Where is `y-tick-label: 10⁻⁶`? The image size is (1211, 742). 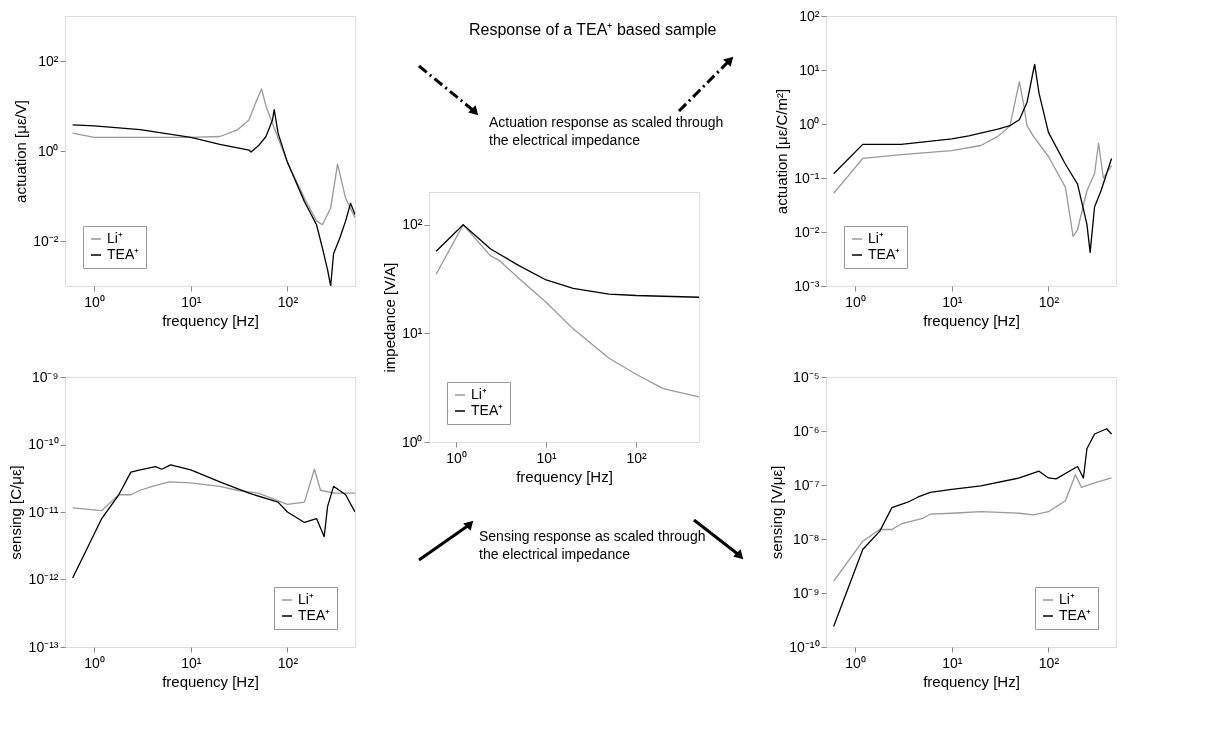 y-tick-label: 10⁻⁶ is located at coordinates (806, 430).